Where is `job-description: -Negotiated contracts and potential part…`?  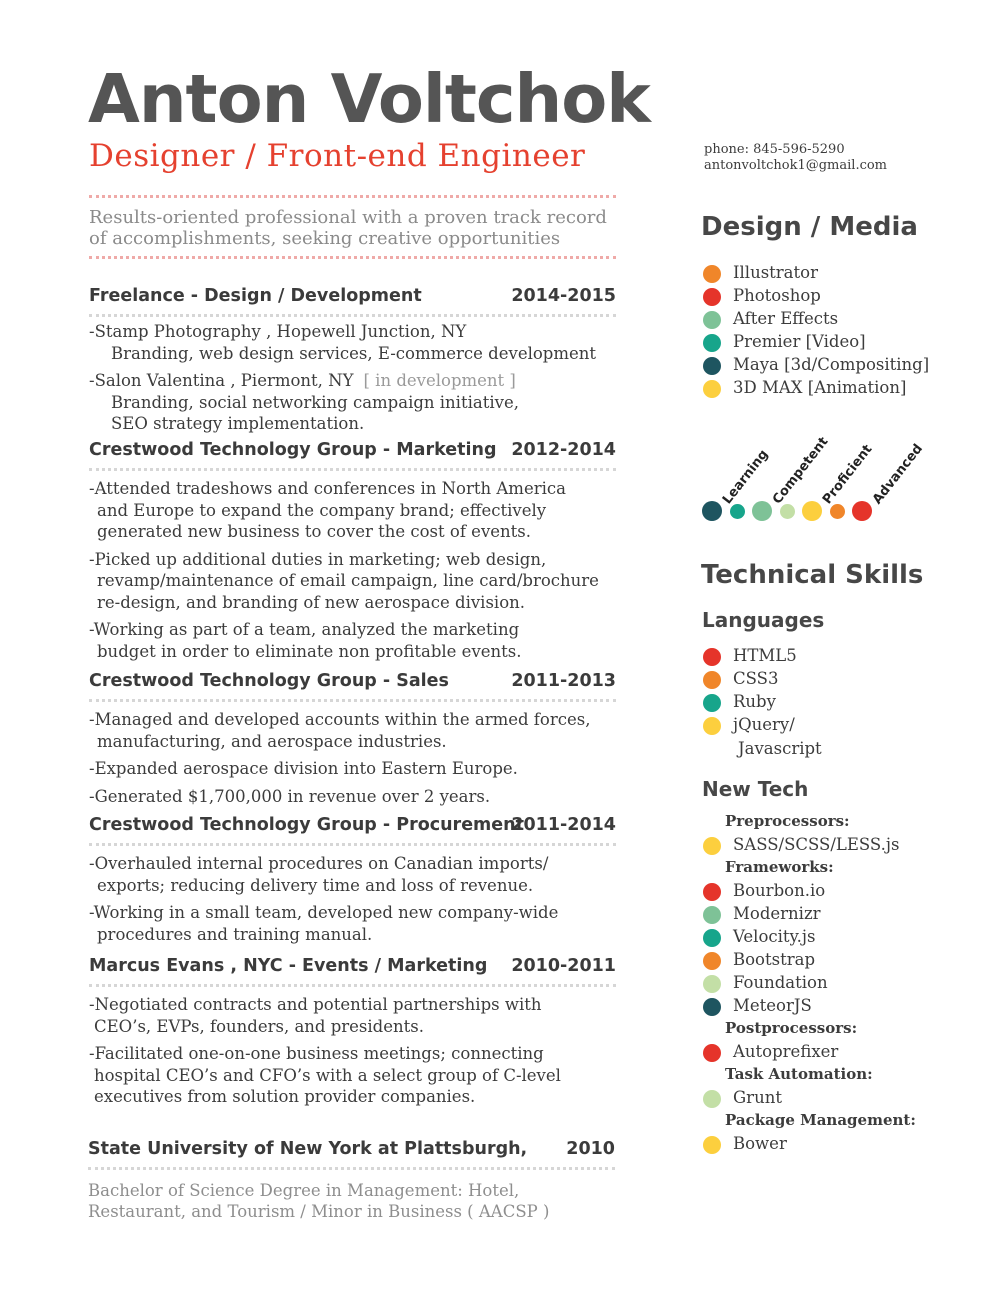
job-description: -Negotiated contracts and potential part… is located at coordinates (352, 1051).